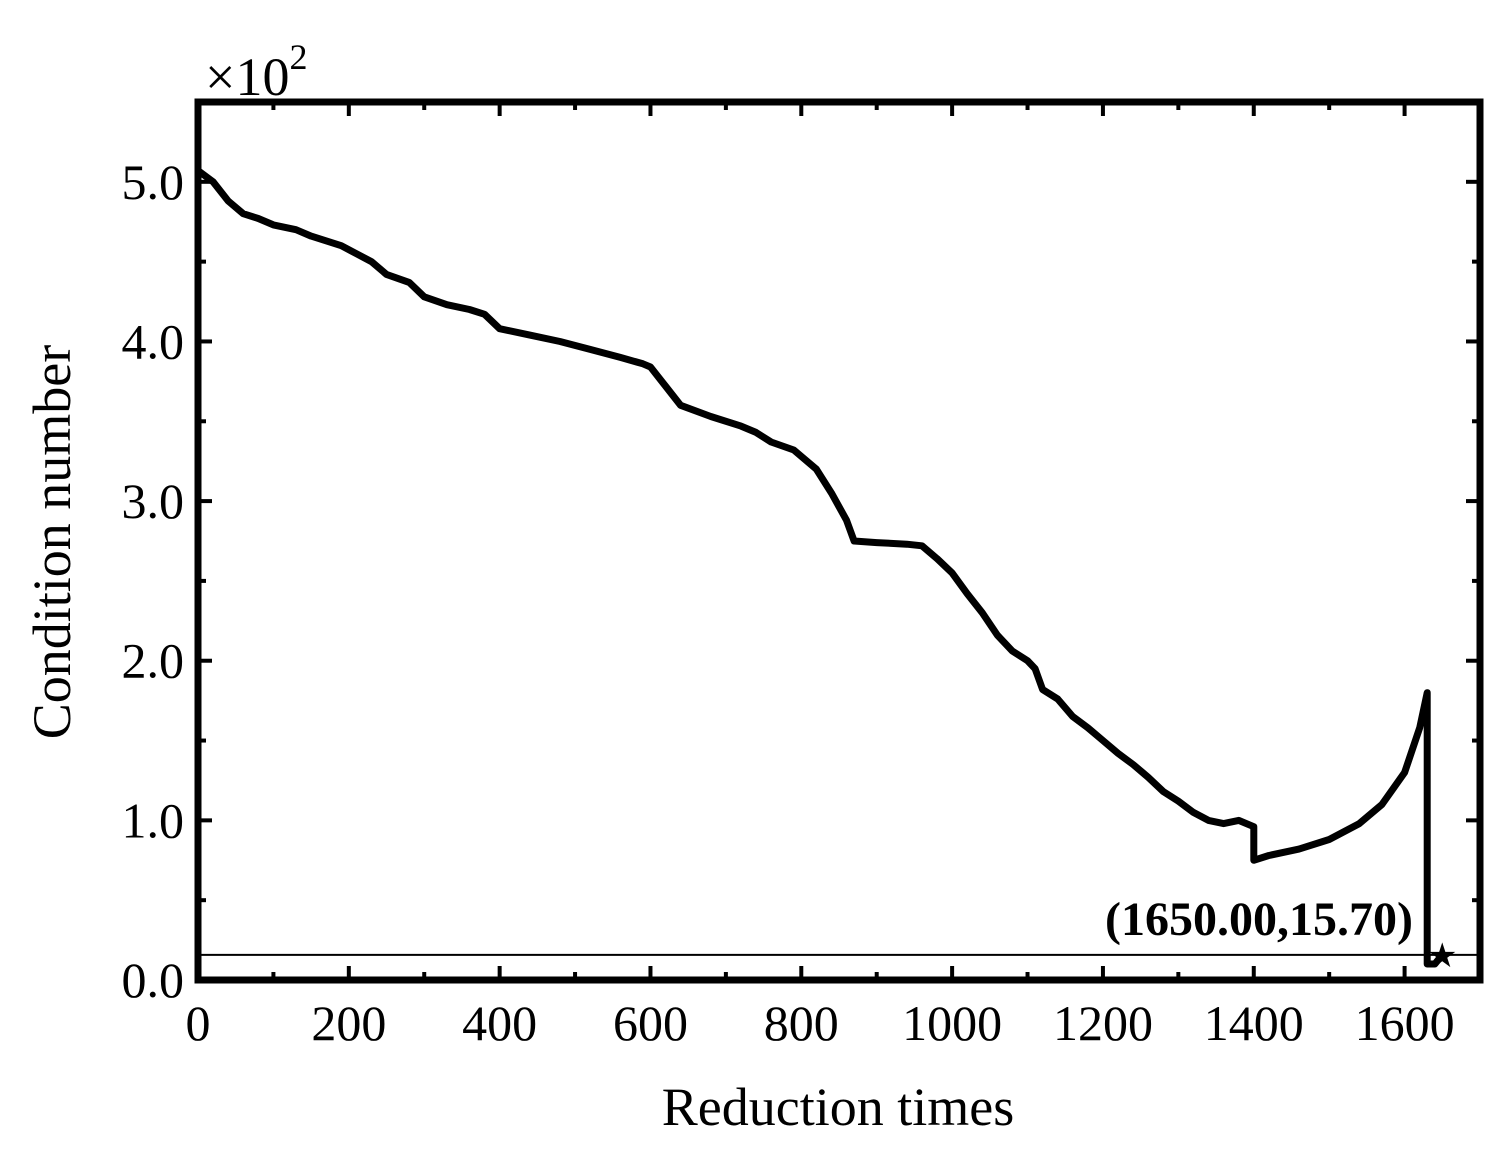  I want to click on y-multiplier-exponent: 2, so click(298, 57).